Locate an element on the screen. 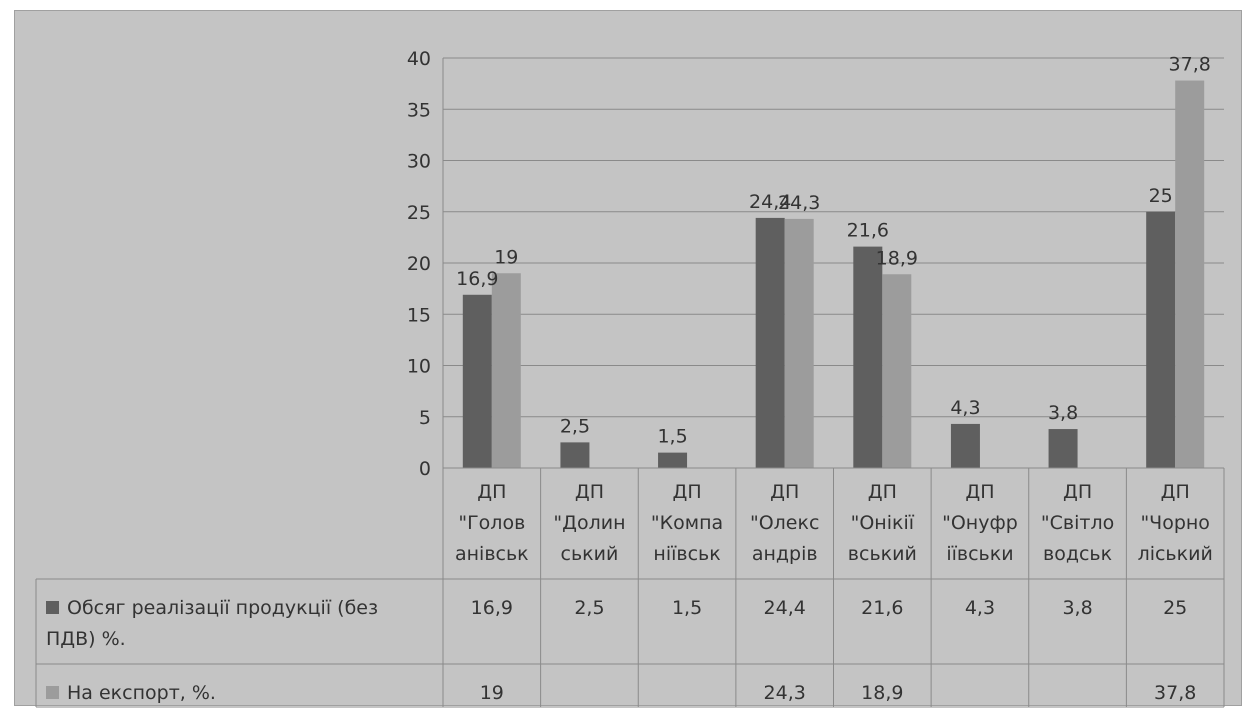  y-tick-label: 0 is located at coordinates (425, 469).